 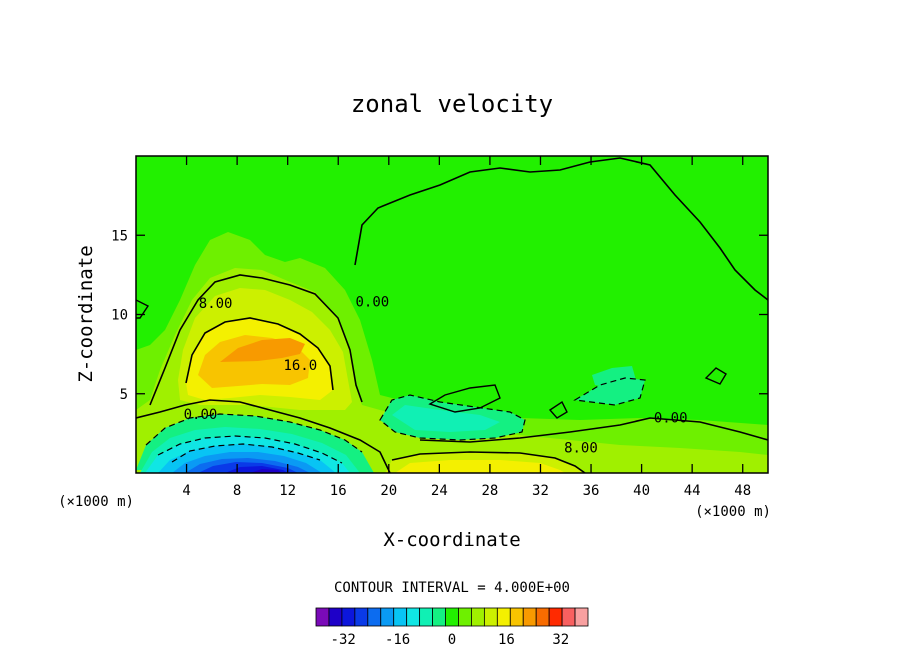 What do you see at coordinates (733, 512) in the screenshot?
I see `x-units-label-right: (×1000 m)` at bounding box center [733, 512].